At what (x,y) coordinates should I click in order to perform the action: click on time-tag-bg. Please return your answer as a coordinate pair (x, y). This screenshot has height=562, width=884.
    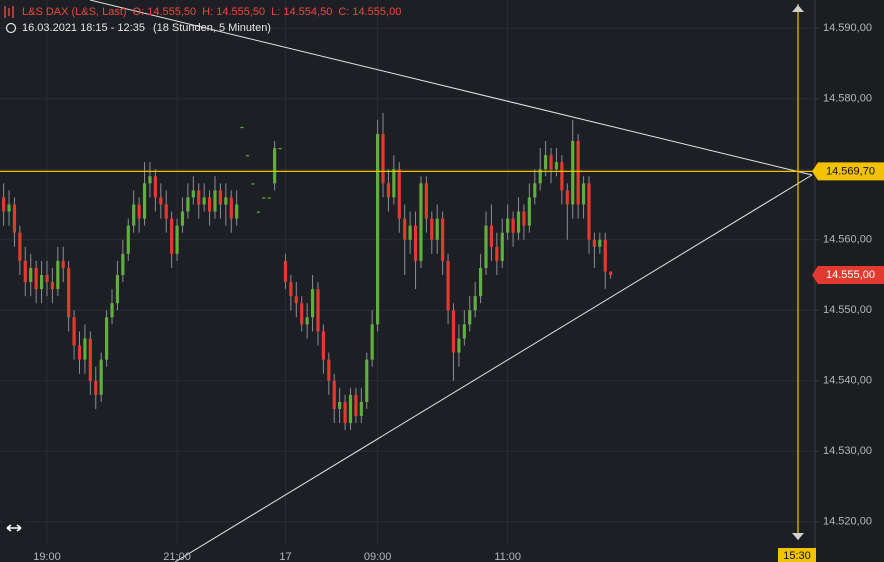
    Looking at the image, I should click on (797, 555).